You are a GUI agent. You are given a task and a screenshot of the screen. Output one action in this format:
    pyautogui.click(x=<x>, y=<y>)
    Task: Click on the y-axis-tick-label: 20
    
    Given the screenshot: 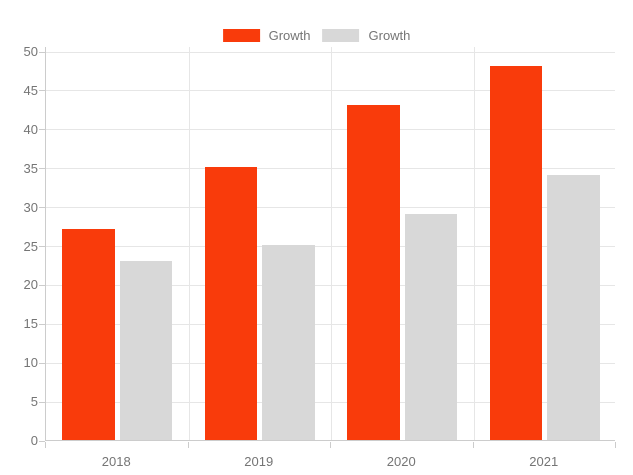 What is the action you would take?
    pyautogui.click(x=30, y=285)
    